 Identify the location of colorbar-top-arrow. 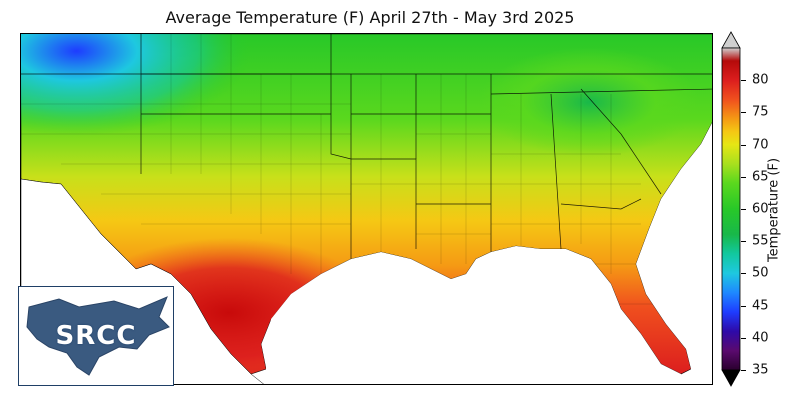
(731, 40).